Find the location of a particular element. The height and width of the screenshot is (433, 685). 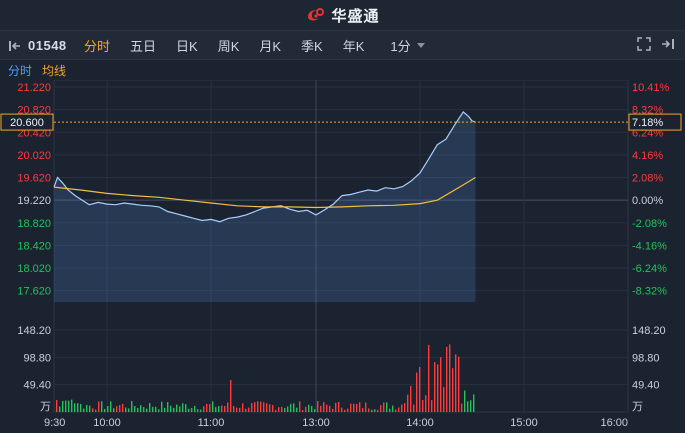

collapse-left-icon is located at coordinates (15, 46).